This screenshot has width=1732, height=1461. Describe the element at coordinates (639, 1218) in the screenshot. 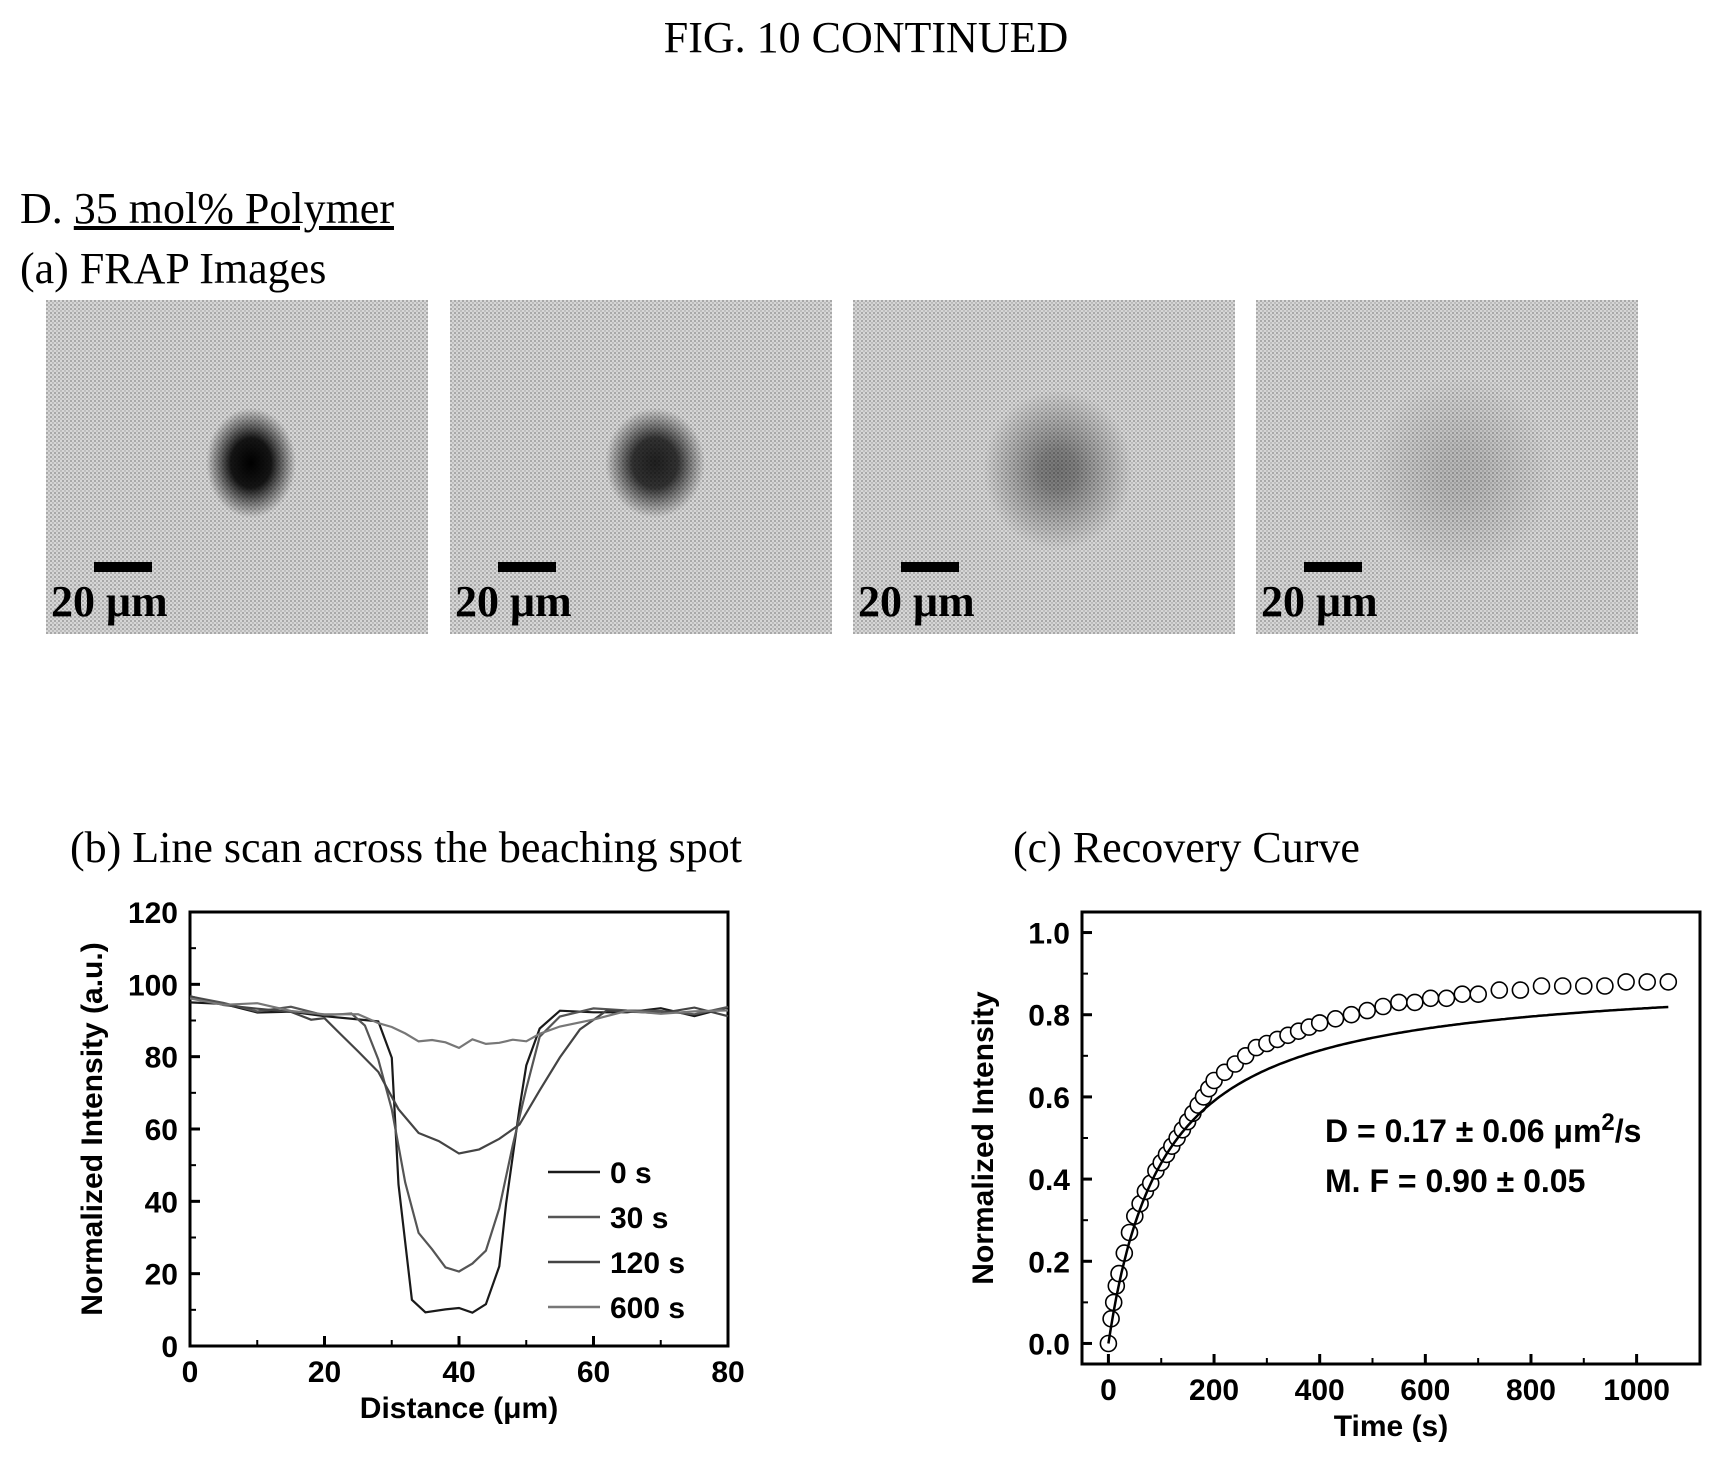

I see `legend-label: 30 s` at that location.